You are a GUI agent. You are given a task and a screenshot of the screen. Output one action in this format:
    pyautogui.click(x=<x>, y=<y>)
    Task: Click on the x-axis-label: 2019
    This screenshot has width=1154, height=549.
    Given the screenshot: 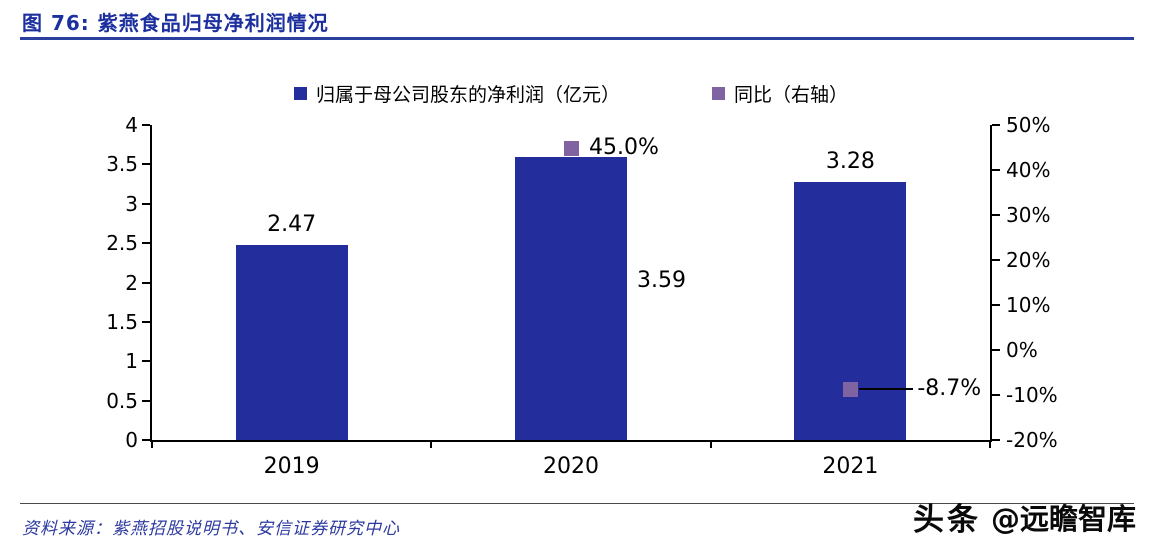 What is the action you would take?
    pyautogui.click(x=291, y=466)
    